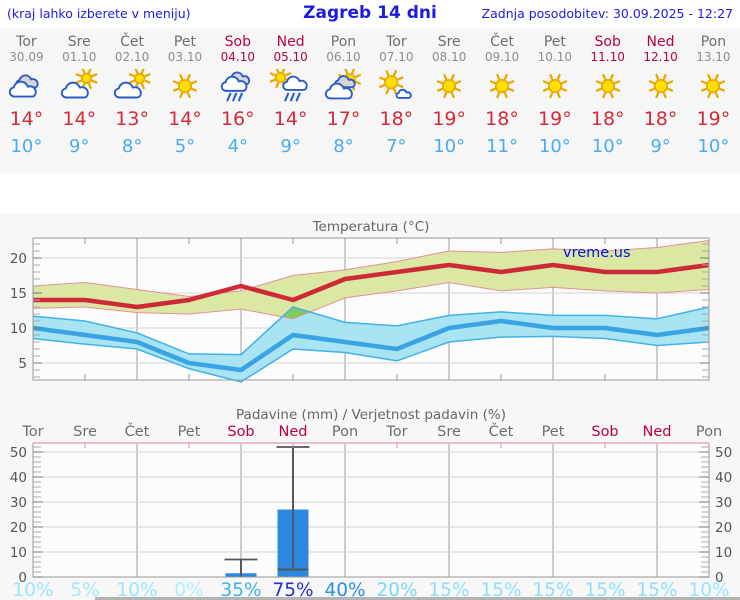 Image resolution: width=740 pixels, height=600 pixels. I want to click on day-date: 07.10, so click(396, 57).